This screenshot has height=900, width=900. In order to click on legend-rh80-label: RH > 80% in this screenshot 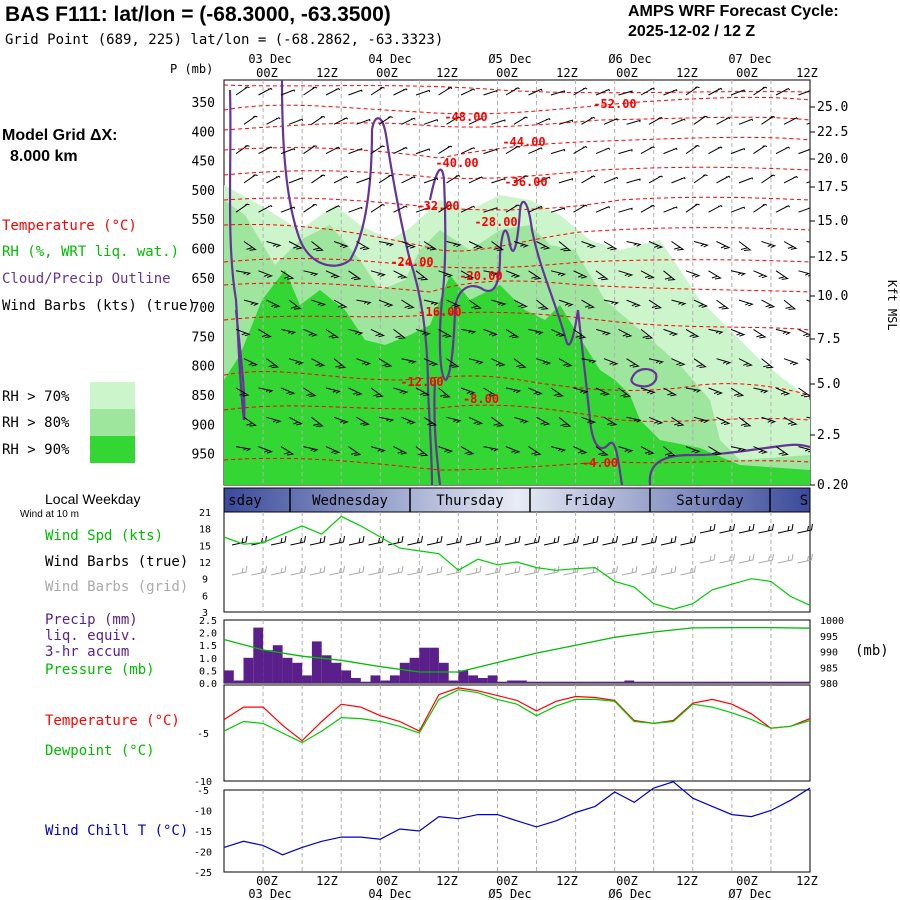, I will do `click(36, 423)`.